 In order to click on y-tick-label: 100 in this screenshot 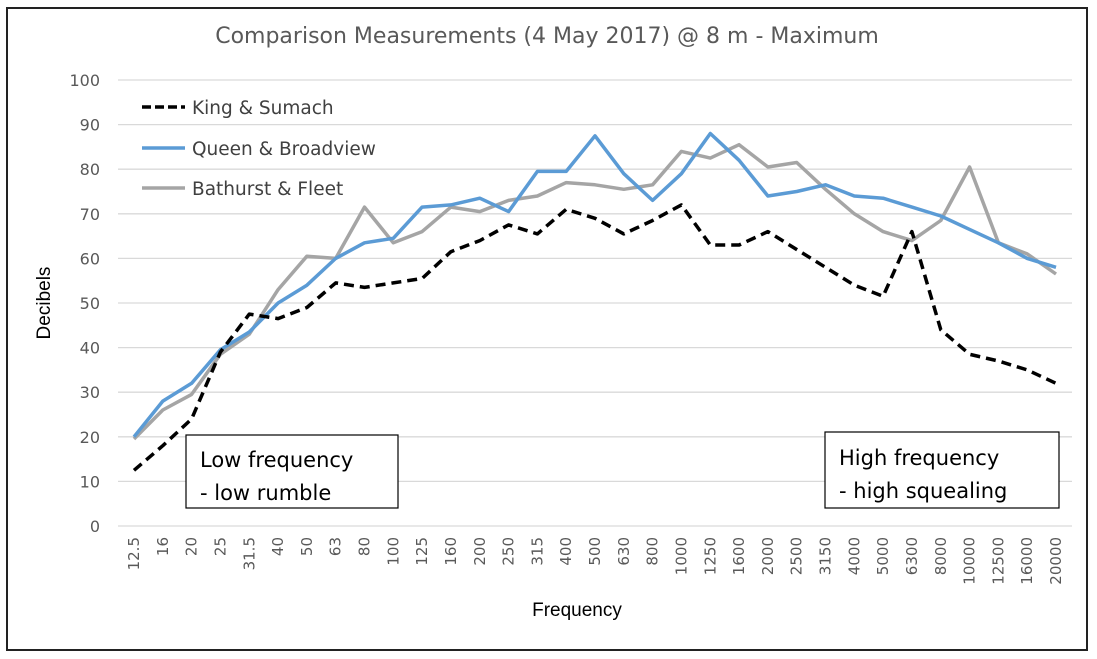, I will do `click(84, 80)`.